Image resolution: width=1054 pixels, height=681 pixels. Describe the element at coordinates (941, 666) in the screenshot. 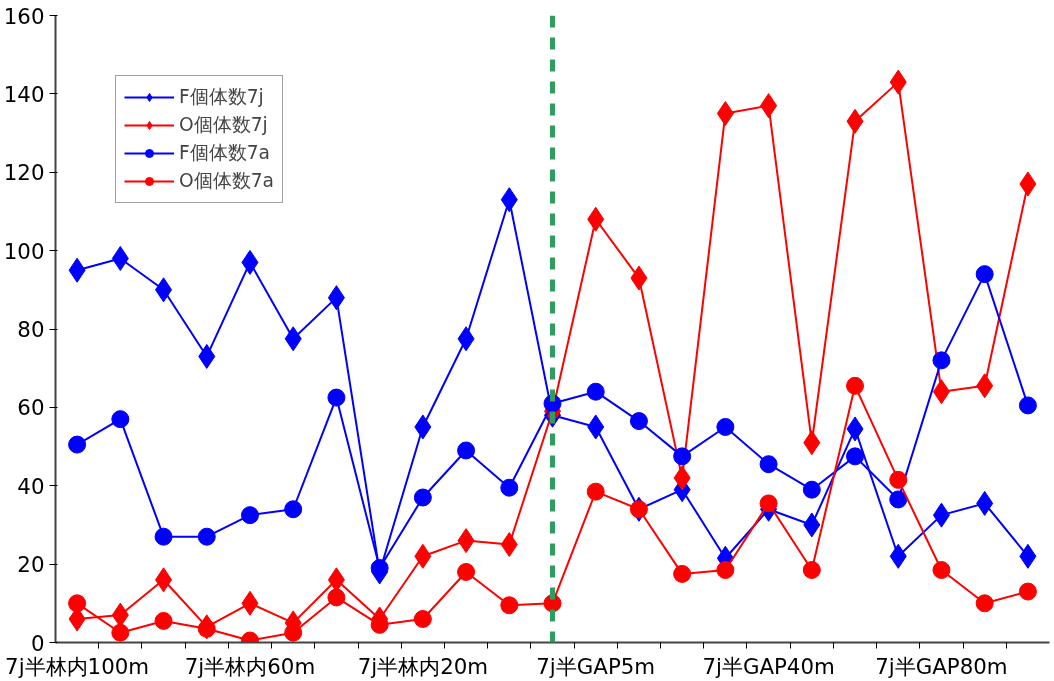

I see `x-tick-label: 7j半GAP80m` at that location.